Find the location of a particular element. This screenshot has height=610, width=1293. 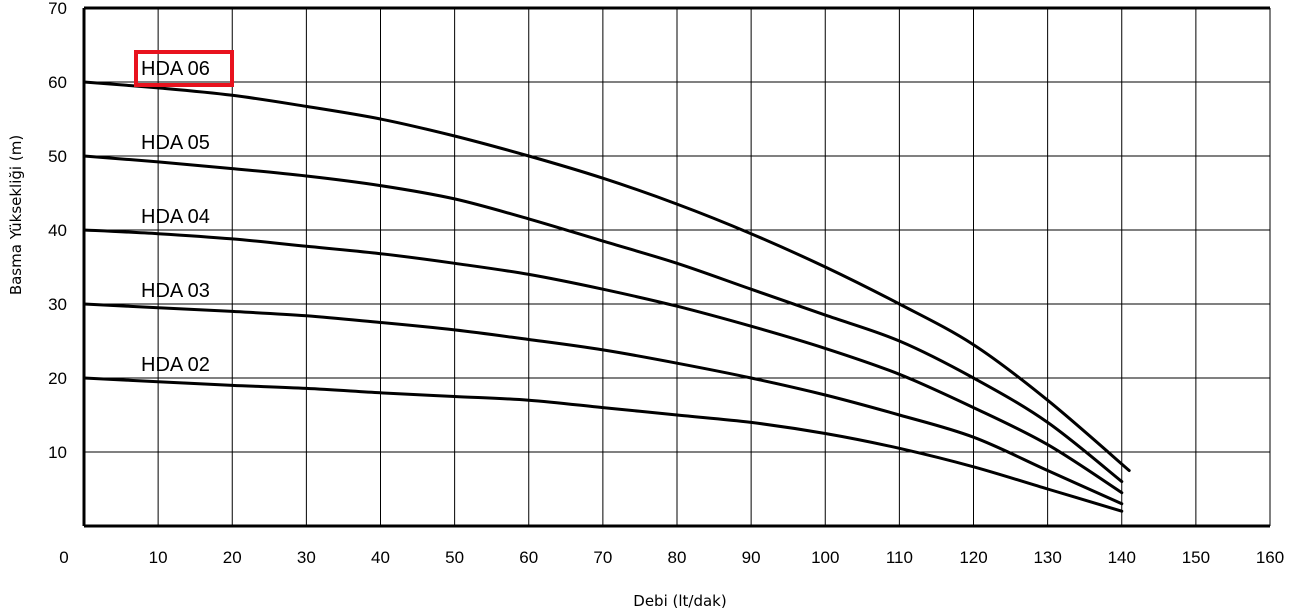

x-tick-label: 150 is located at coordinates (1196, 557).